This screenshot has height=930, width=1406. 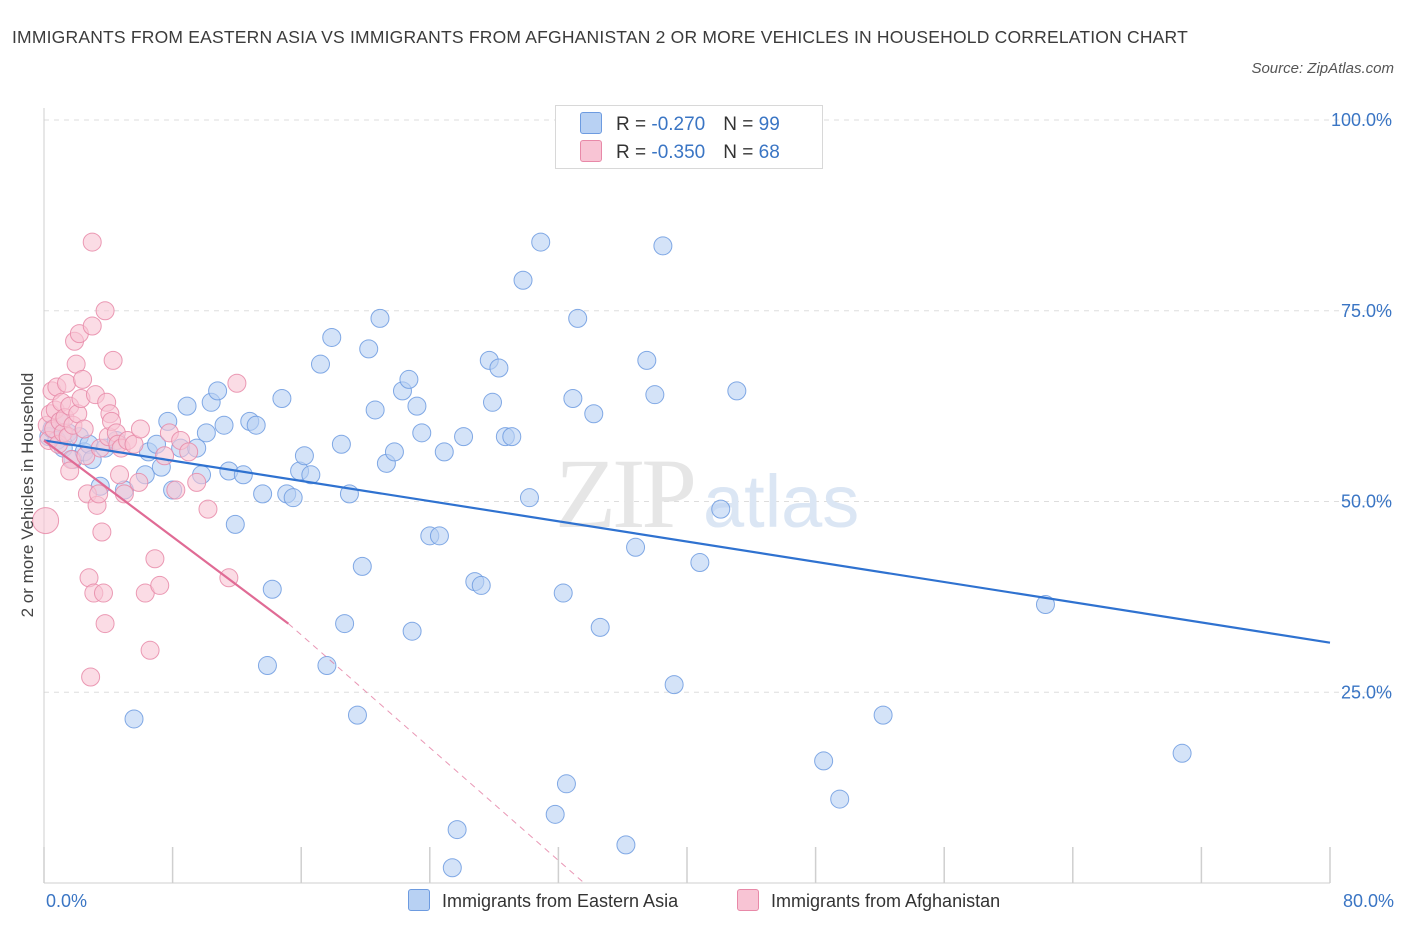 I want to click on legend-swatch-blue, so click(x=591, y=123).